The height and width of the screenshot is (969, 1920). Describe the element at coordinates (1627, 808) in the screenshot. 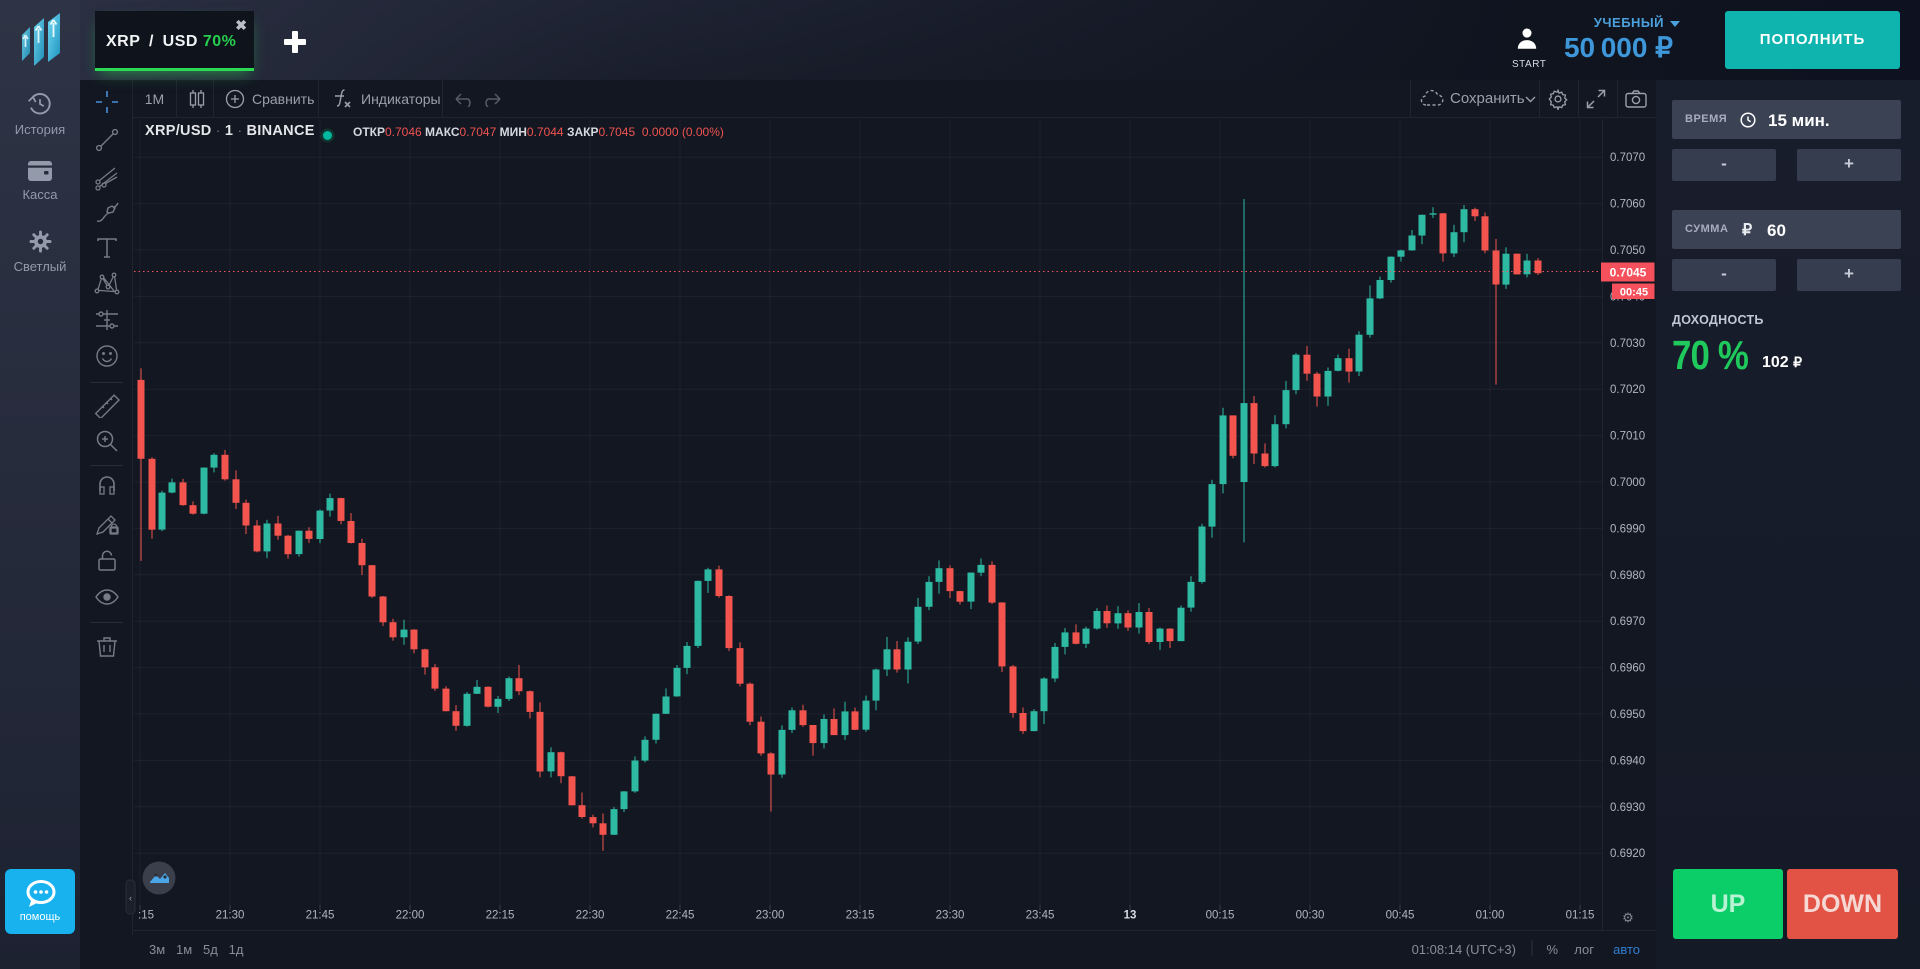

I see `svg-text: 0.6930` at that location.